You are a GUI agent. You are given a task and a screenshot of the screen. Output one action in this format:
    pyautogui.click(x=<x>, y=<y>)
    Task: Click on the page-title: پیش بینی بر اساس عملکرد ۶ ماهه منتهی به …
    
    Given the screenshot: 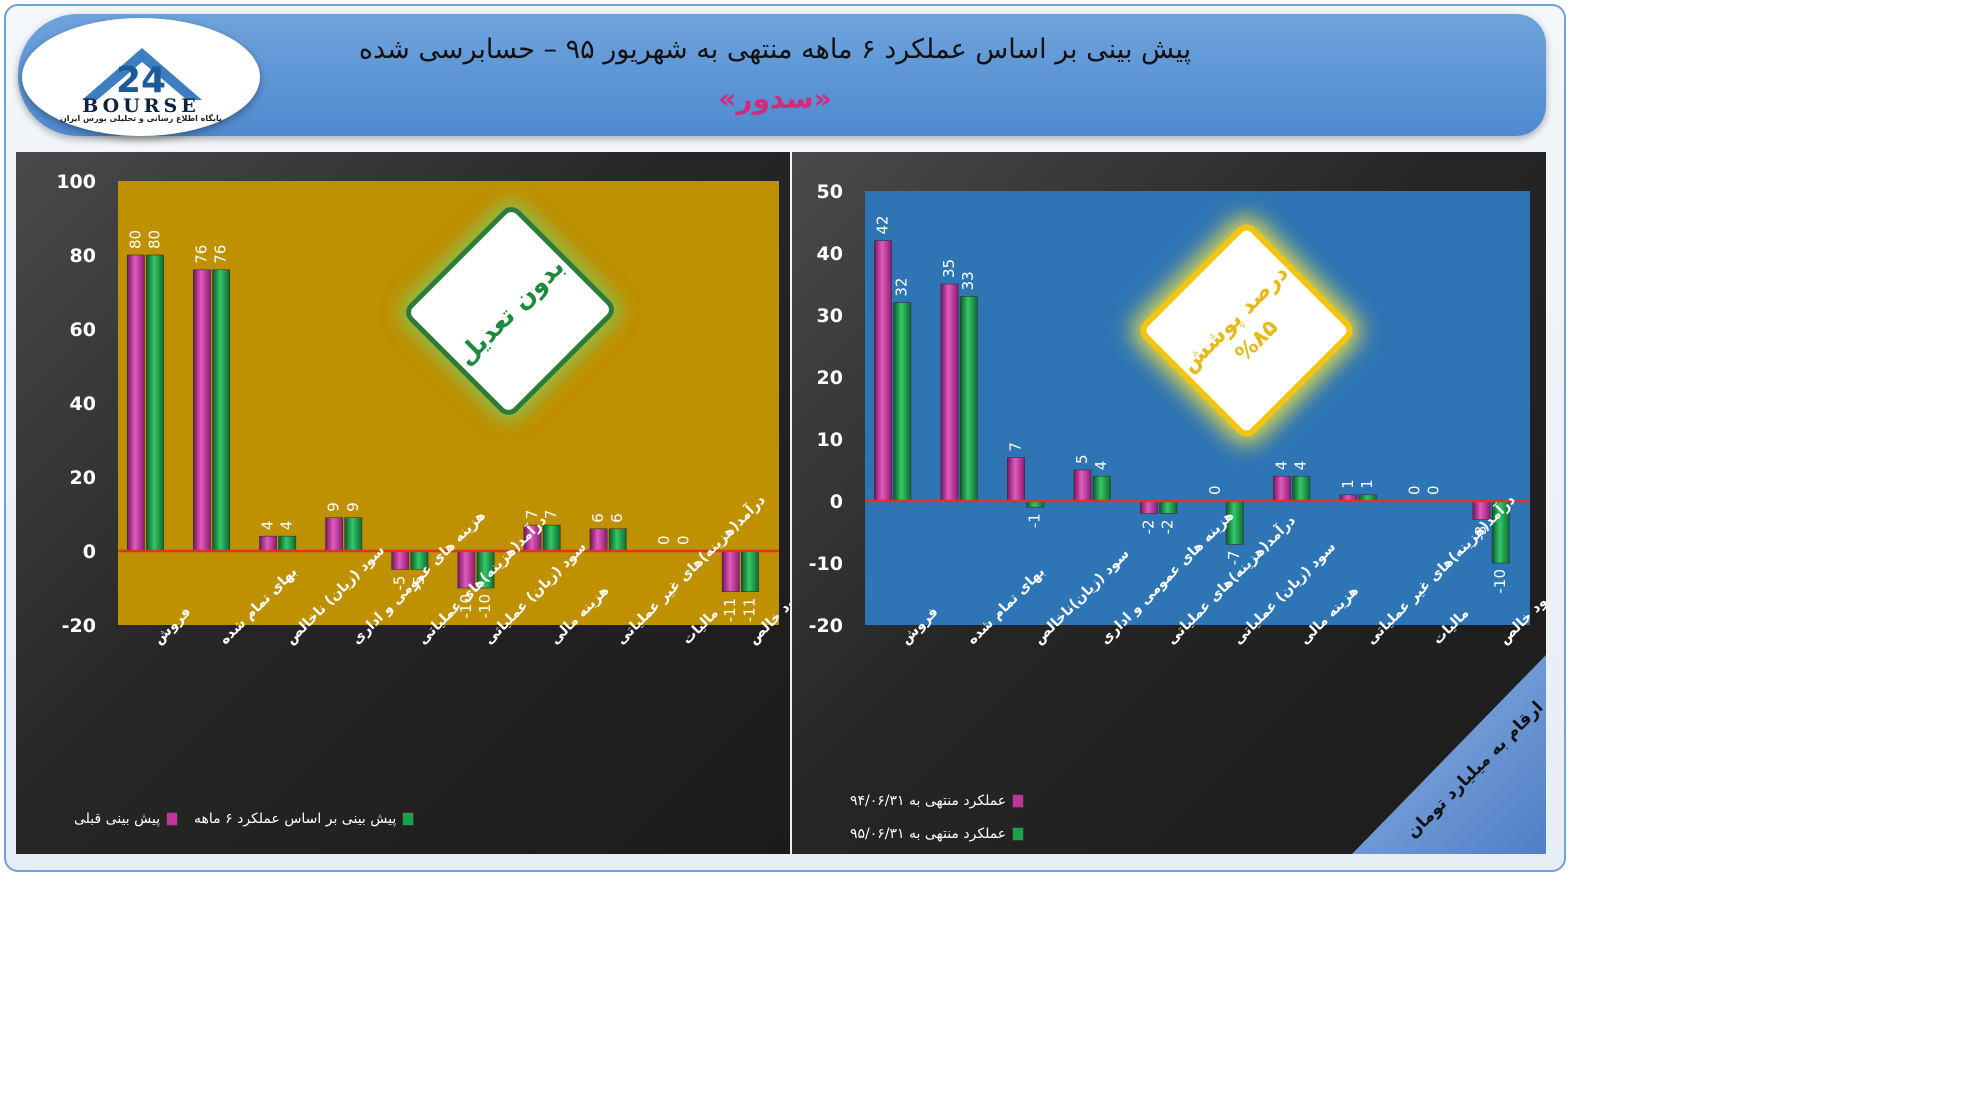 What is the action you would take?
    pyautogui.click(x=775, y=49)
    